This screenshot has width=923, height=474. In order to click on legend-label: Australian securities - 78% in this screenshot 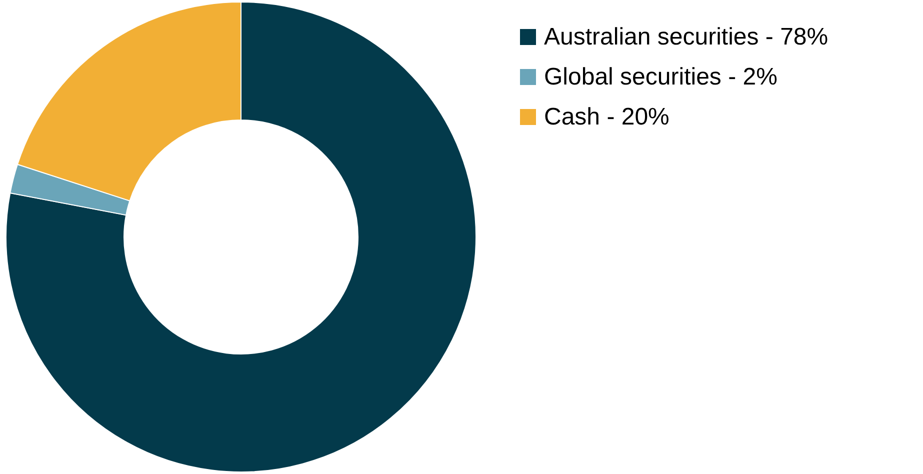, I will do `click(686, 37)`.